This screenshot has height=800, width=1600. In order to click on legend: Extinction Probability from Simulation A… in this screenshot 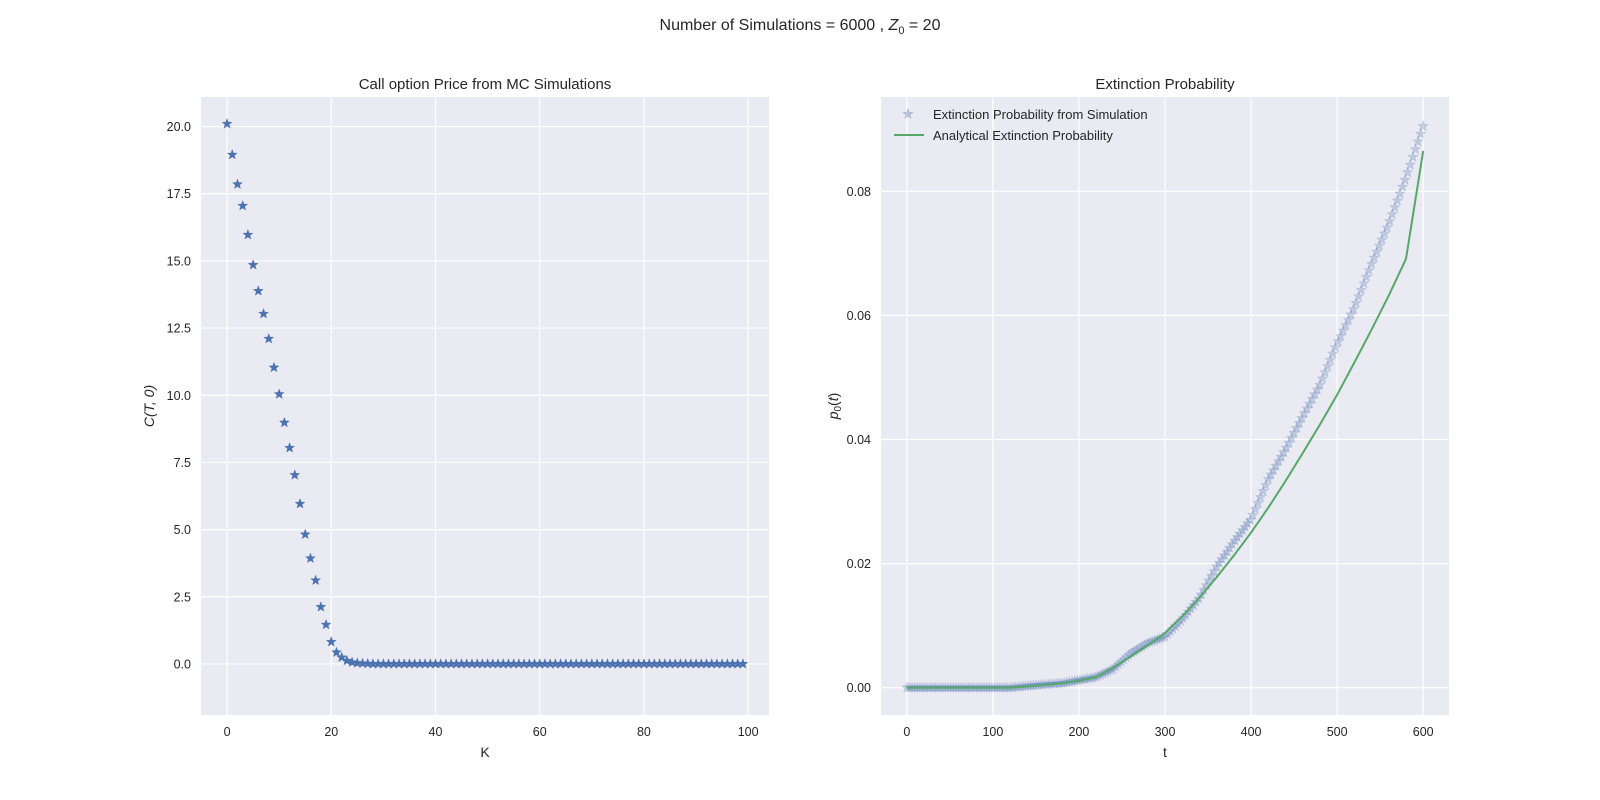, I will do `click(1021, 125)`.